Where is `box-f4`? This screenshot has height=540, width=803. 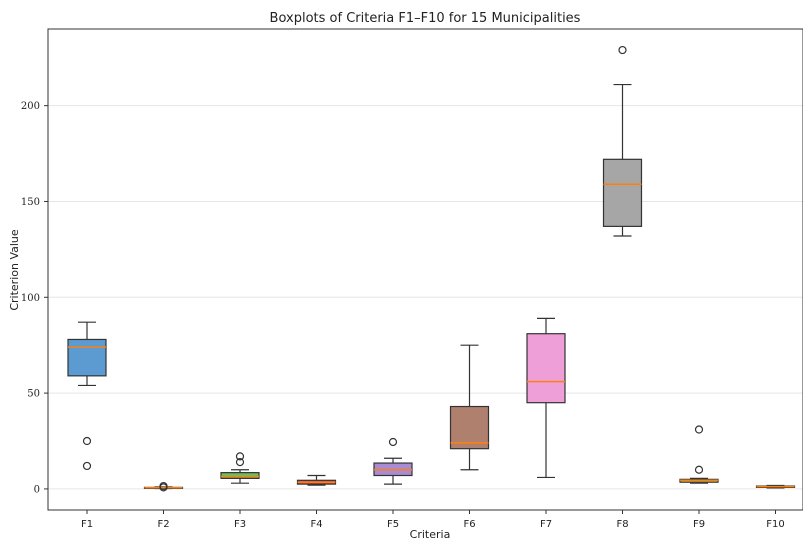
box-f4 is located at coordinates (316, 480).